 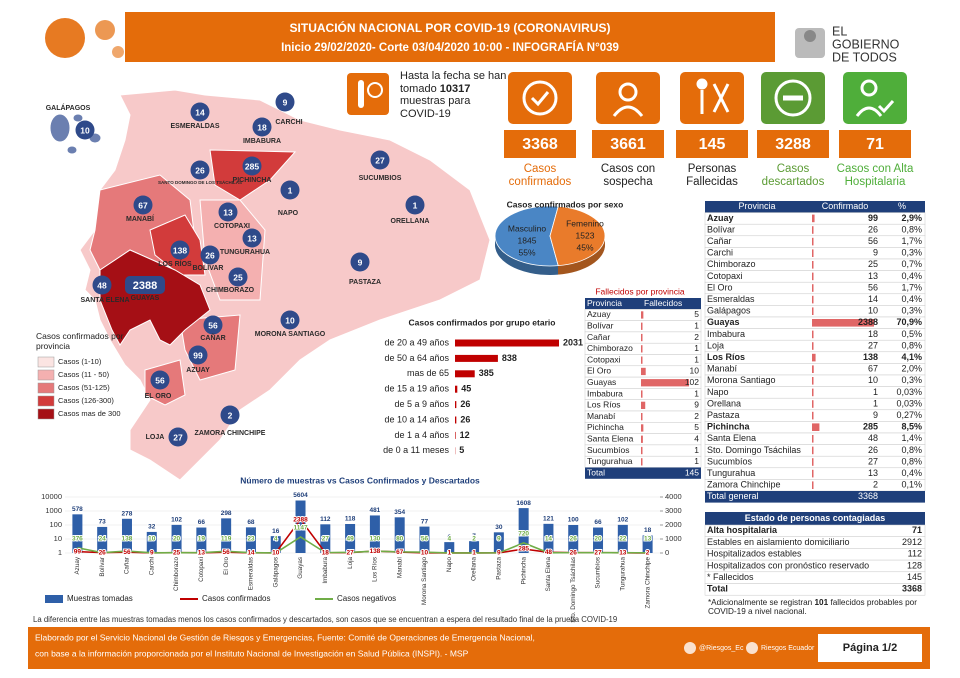 I want to click on table-cell: 5, so click(x=696, y=427).